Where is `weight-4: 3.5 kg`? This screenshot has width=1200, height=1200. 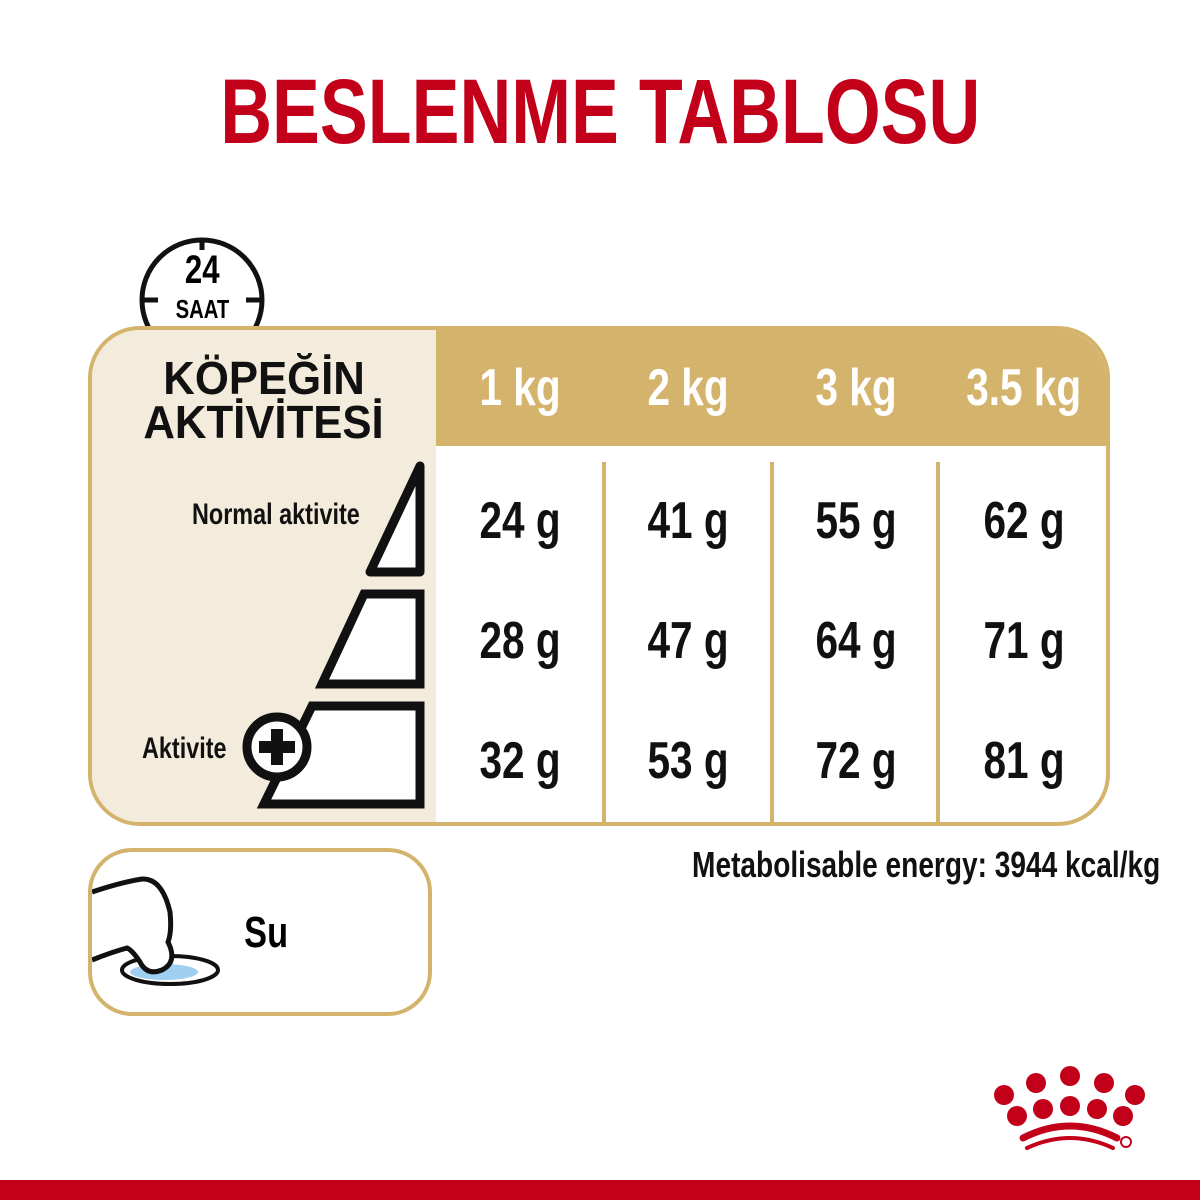 weight-4: 3.5 kg is located at coordinates (1024, 388).